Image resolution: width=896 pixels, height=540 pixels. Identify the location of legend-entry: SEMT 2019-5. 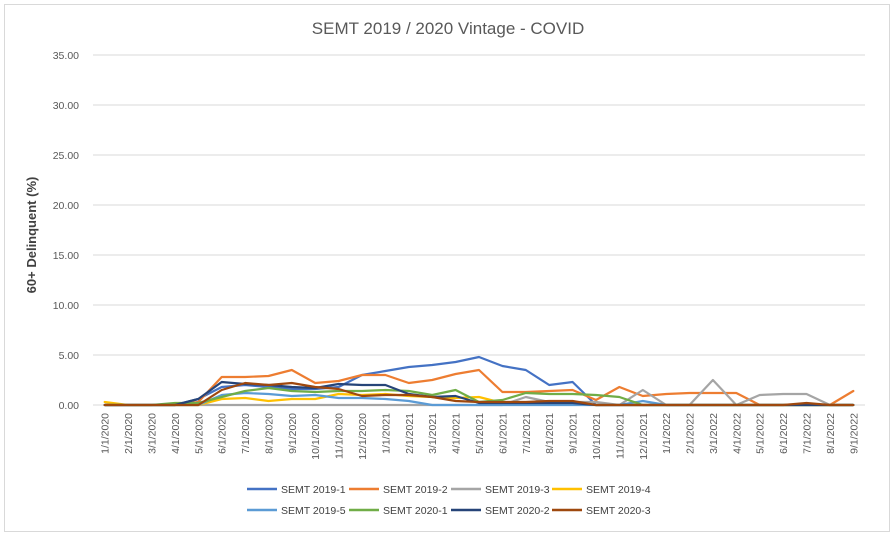
(296, 511).